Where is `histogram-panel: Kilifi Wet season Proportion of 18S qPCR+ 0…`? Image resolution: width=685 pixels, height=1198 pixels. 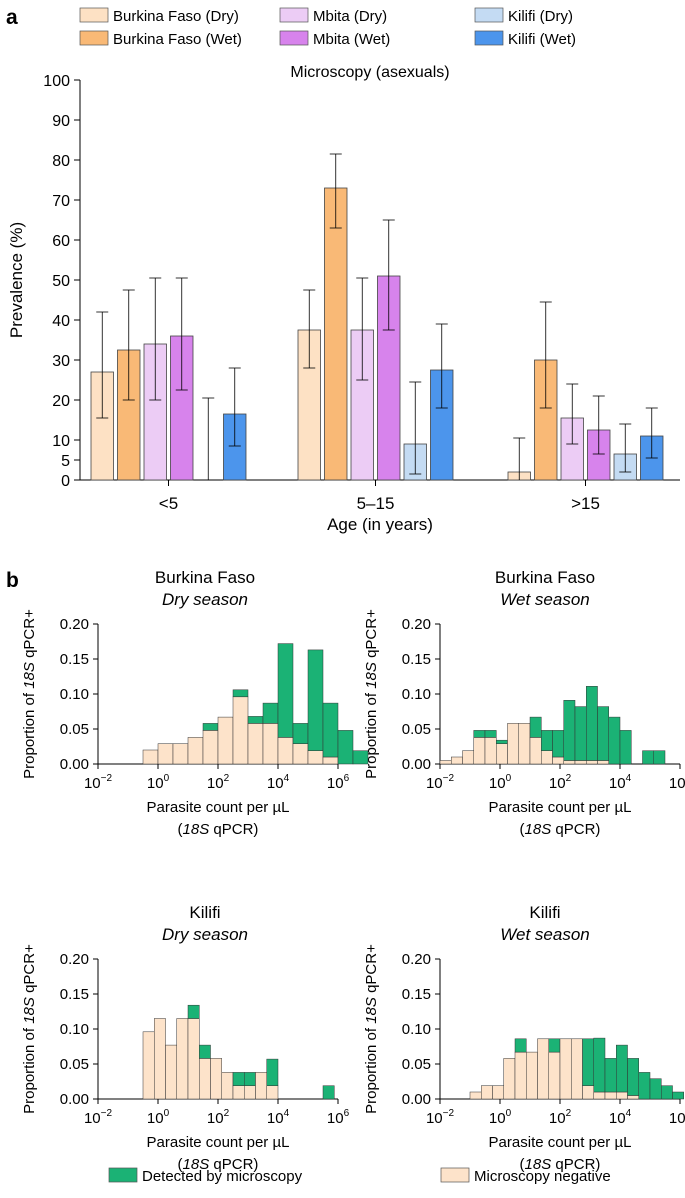 histogram-panel: Kilifi Wet season Proportion of 18S qPCR+ 0… is located at coordinates (524, 1038).